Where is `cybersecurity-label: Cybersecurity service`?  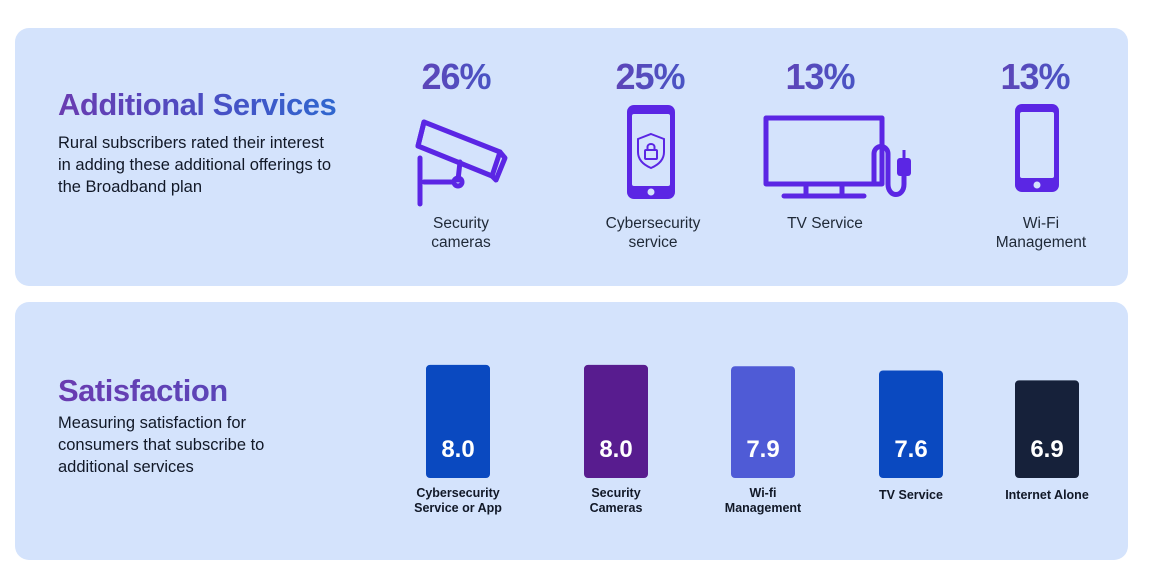
cybersecurity-label: Cybersecurity service is located at coordinates (653, 233).